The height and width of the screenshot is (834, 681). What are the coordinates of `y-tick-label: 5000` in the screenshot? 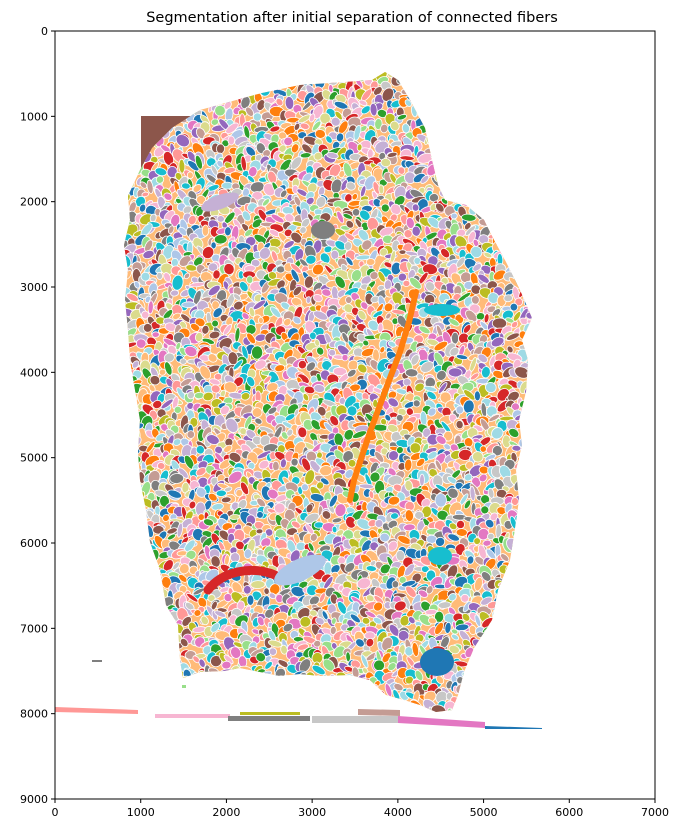 It's located at (34, 458).